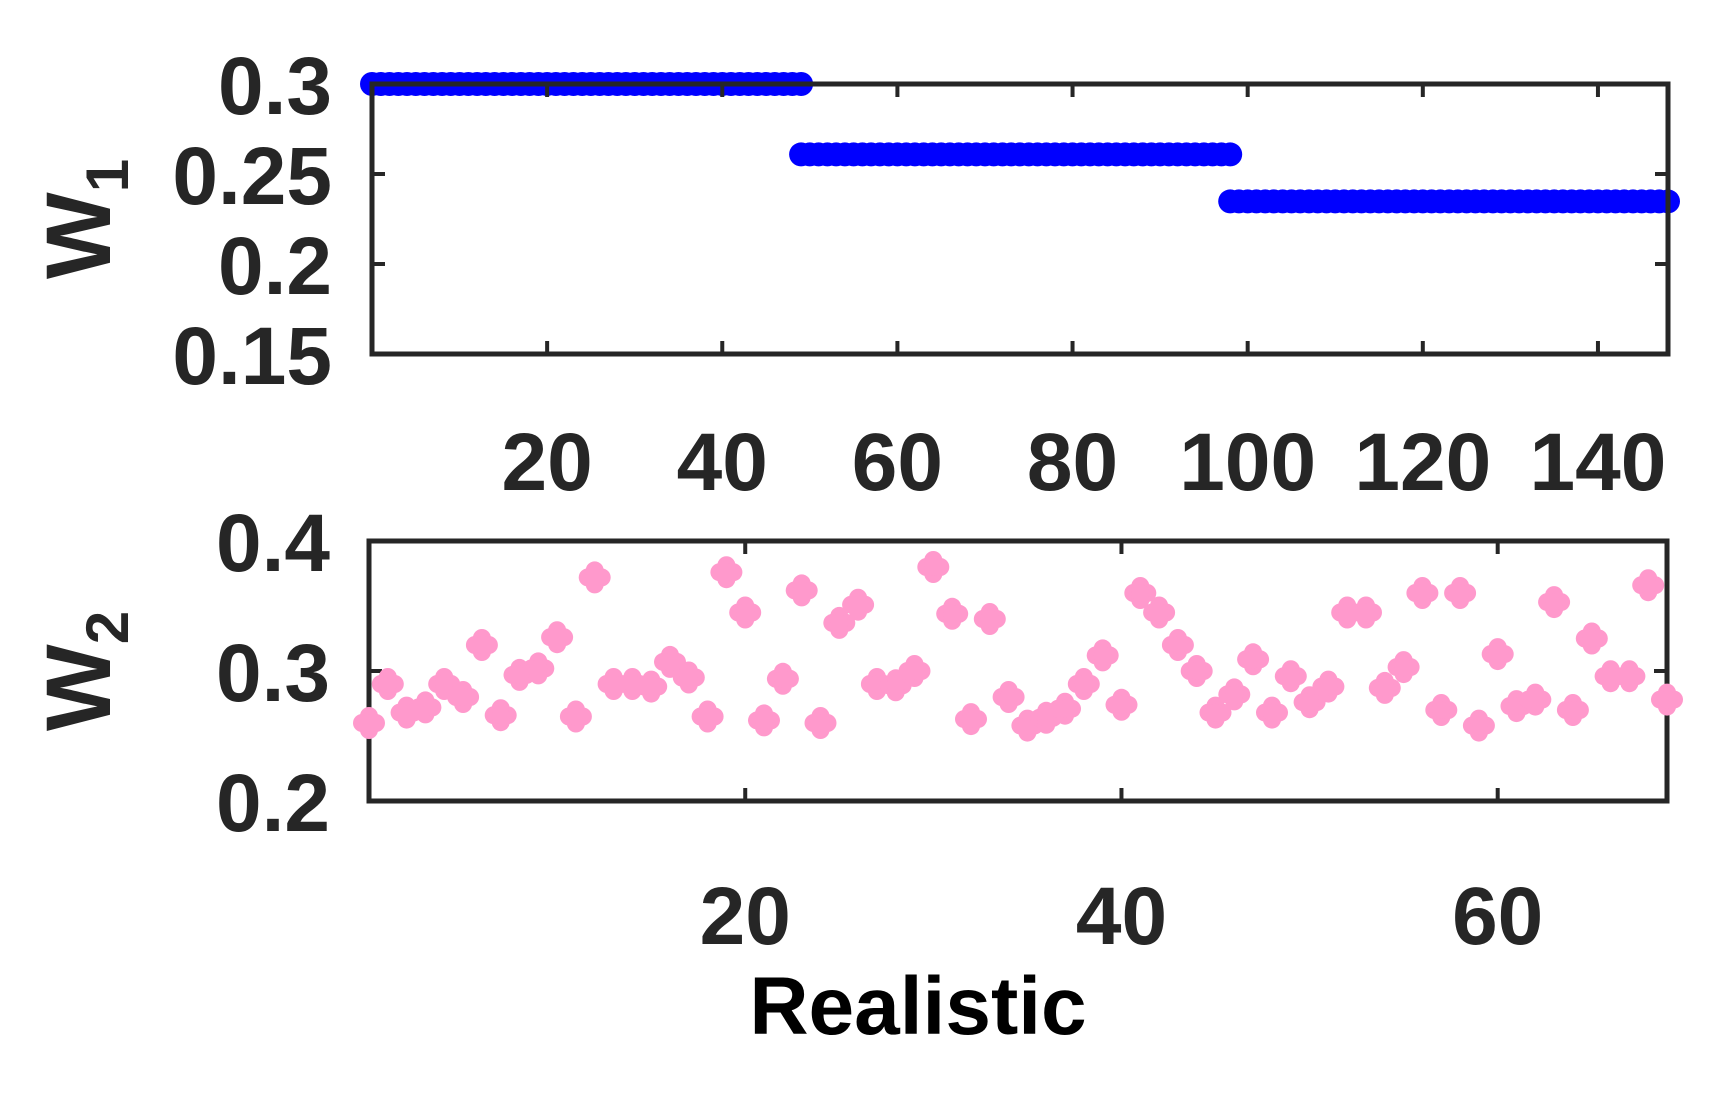  Describe the element at coordinates (722, 462) in the screenshot. I see `w1-x-tick-label-1: 40` at that location.